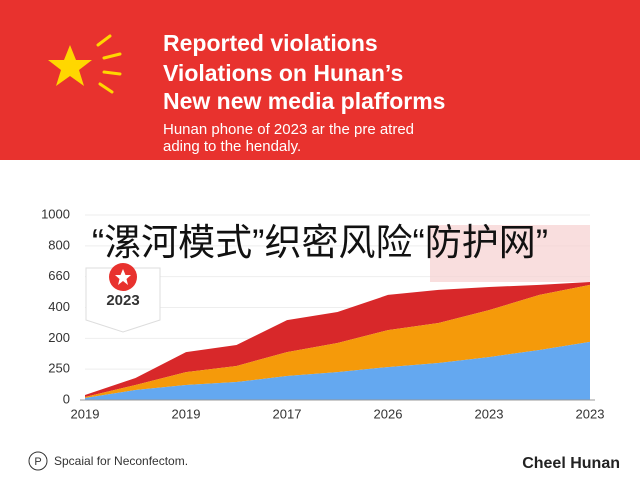 The width and height of the screenshot is (640, 480). I want to click on title-line: Violations on Hunan’s, so click(283, 73).